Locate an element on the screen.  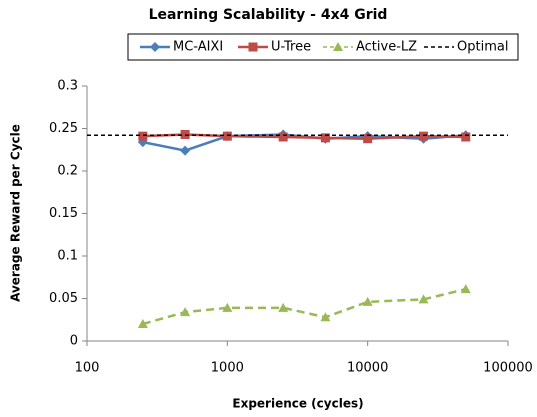
chart-title: Learning Scalability - 4x4 Grid is located at coordinates (268, 15).